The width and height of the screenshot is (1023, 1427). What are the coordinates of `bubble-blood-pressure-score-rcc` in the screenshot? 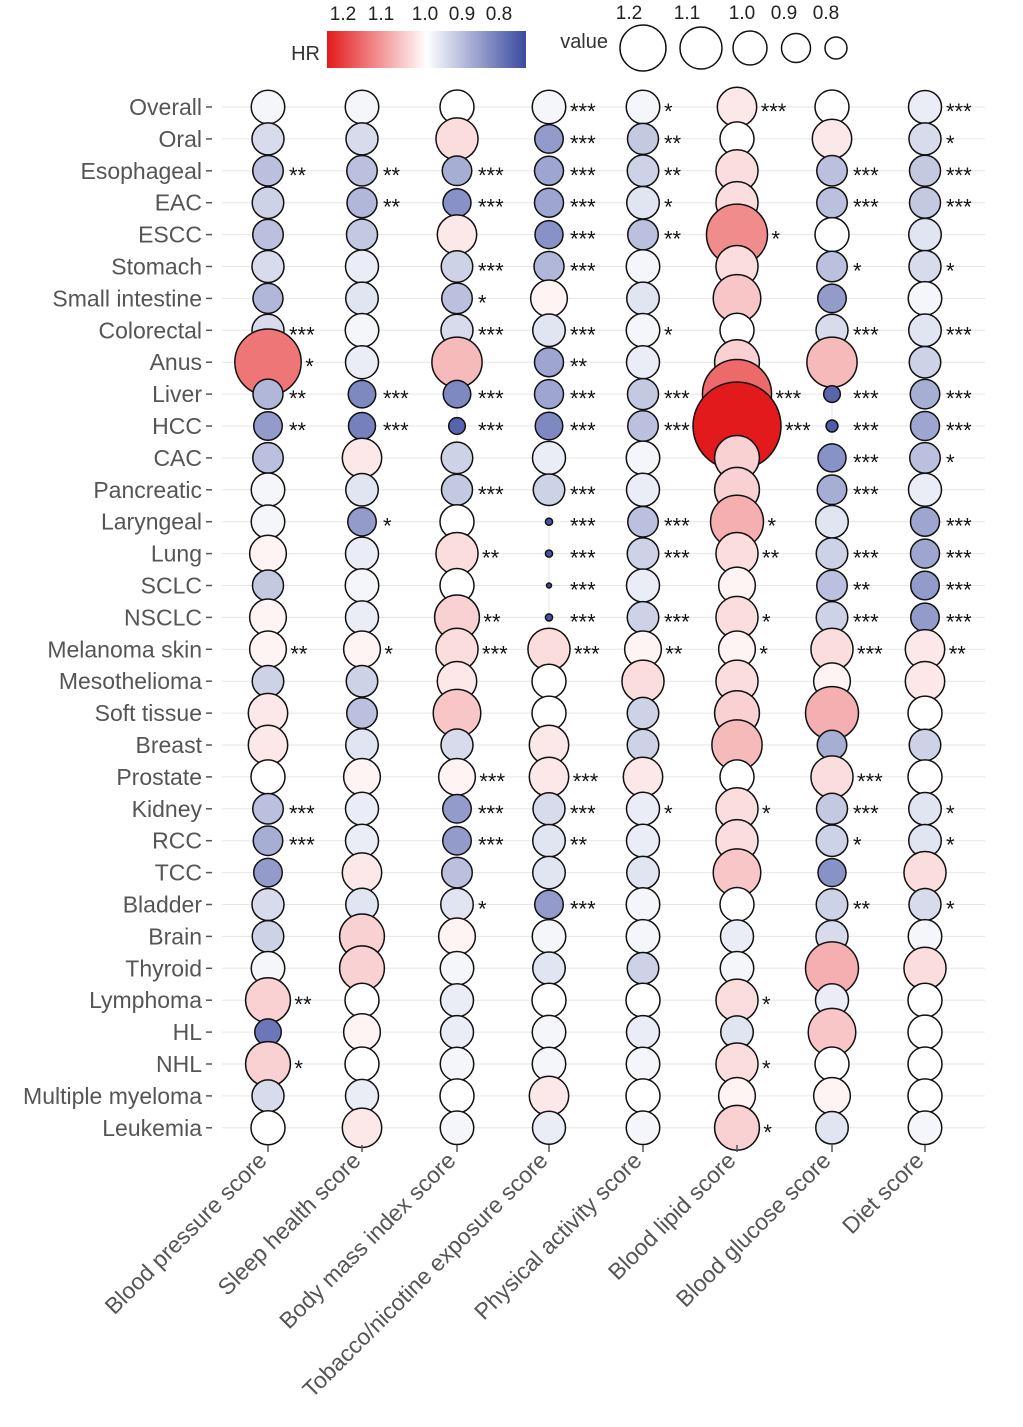 It's located at (268, 841).